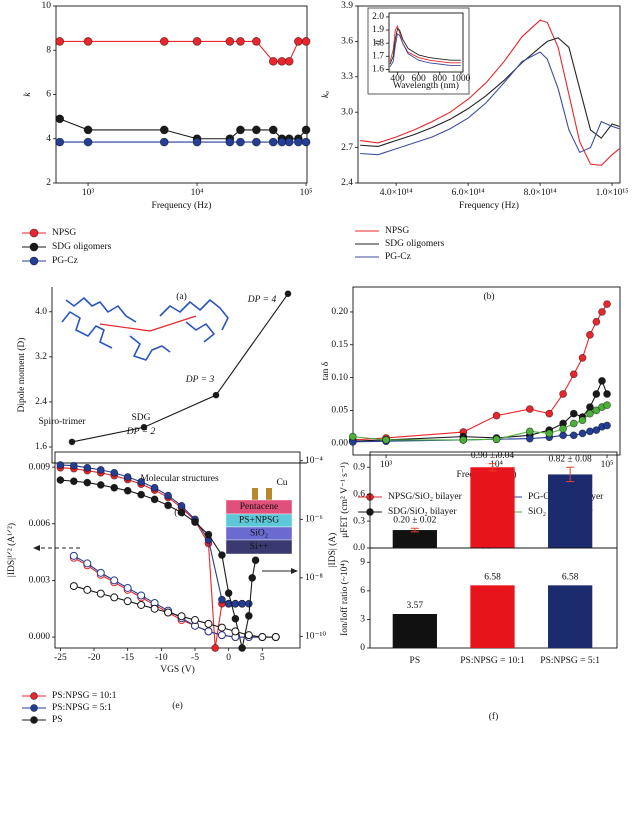 This screenshot has width=640, height=817. Describe the element at coordinates (262, 300) in the screenshot. I see `annotation: DP = 4` at that location.